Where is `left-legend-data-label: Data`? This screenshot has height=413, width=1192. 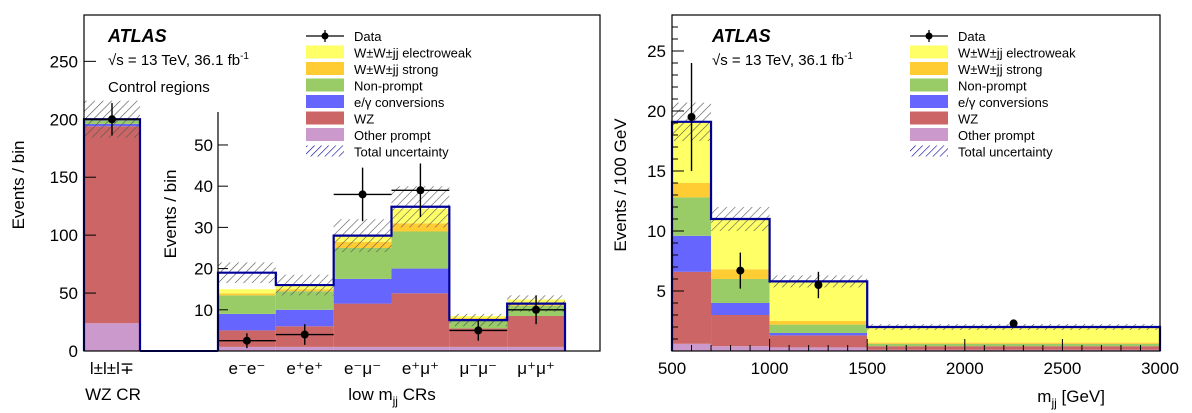 left-legend-data-label: Data is located at coordinates (368, 36).